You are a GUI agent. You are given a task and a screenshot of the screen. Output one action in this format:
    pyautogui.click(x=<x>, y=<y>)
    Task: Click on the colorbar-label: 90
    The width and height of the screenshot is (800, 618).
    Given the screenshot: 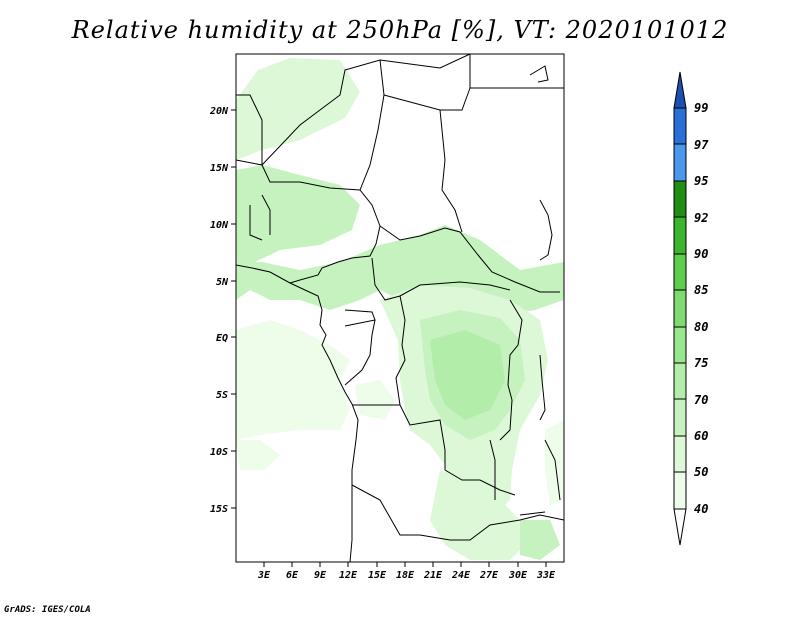 What is the action you would take?
    pyautogui.click(x=701, y=254)
    